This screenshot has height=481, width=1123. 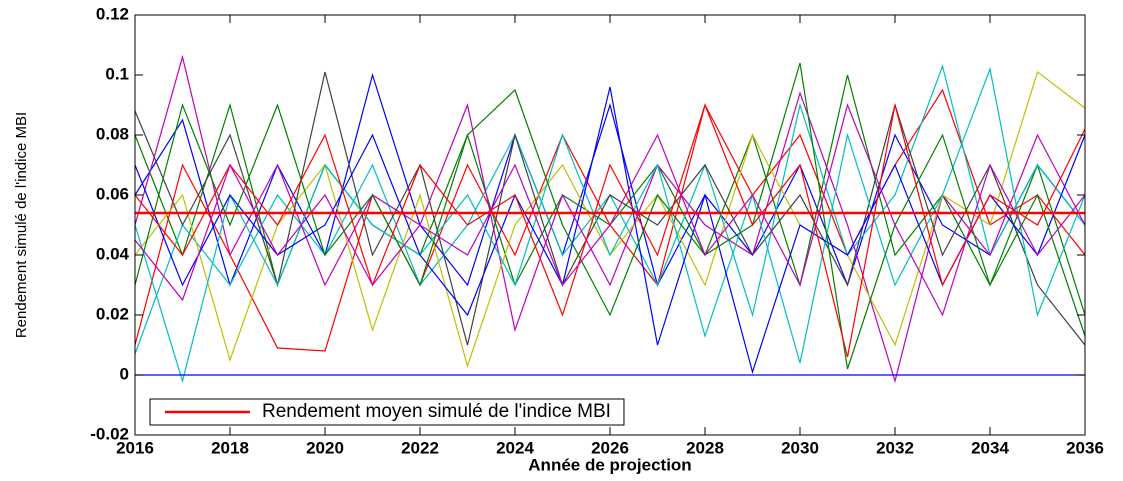 I want to click on legend-label: Rendement moyen simulé de l'indice MBI, so click(x=436, y=411).